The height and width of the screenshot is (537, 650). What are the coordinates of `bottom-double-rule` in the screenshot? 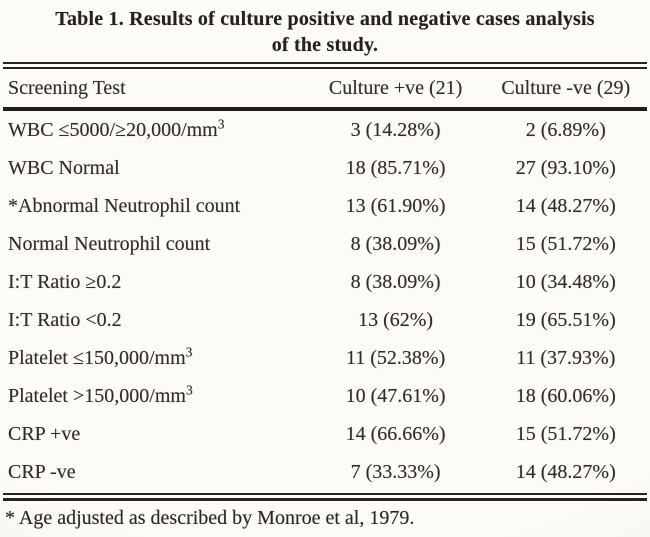 It's located at (325, 497).